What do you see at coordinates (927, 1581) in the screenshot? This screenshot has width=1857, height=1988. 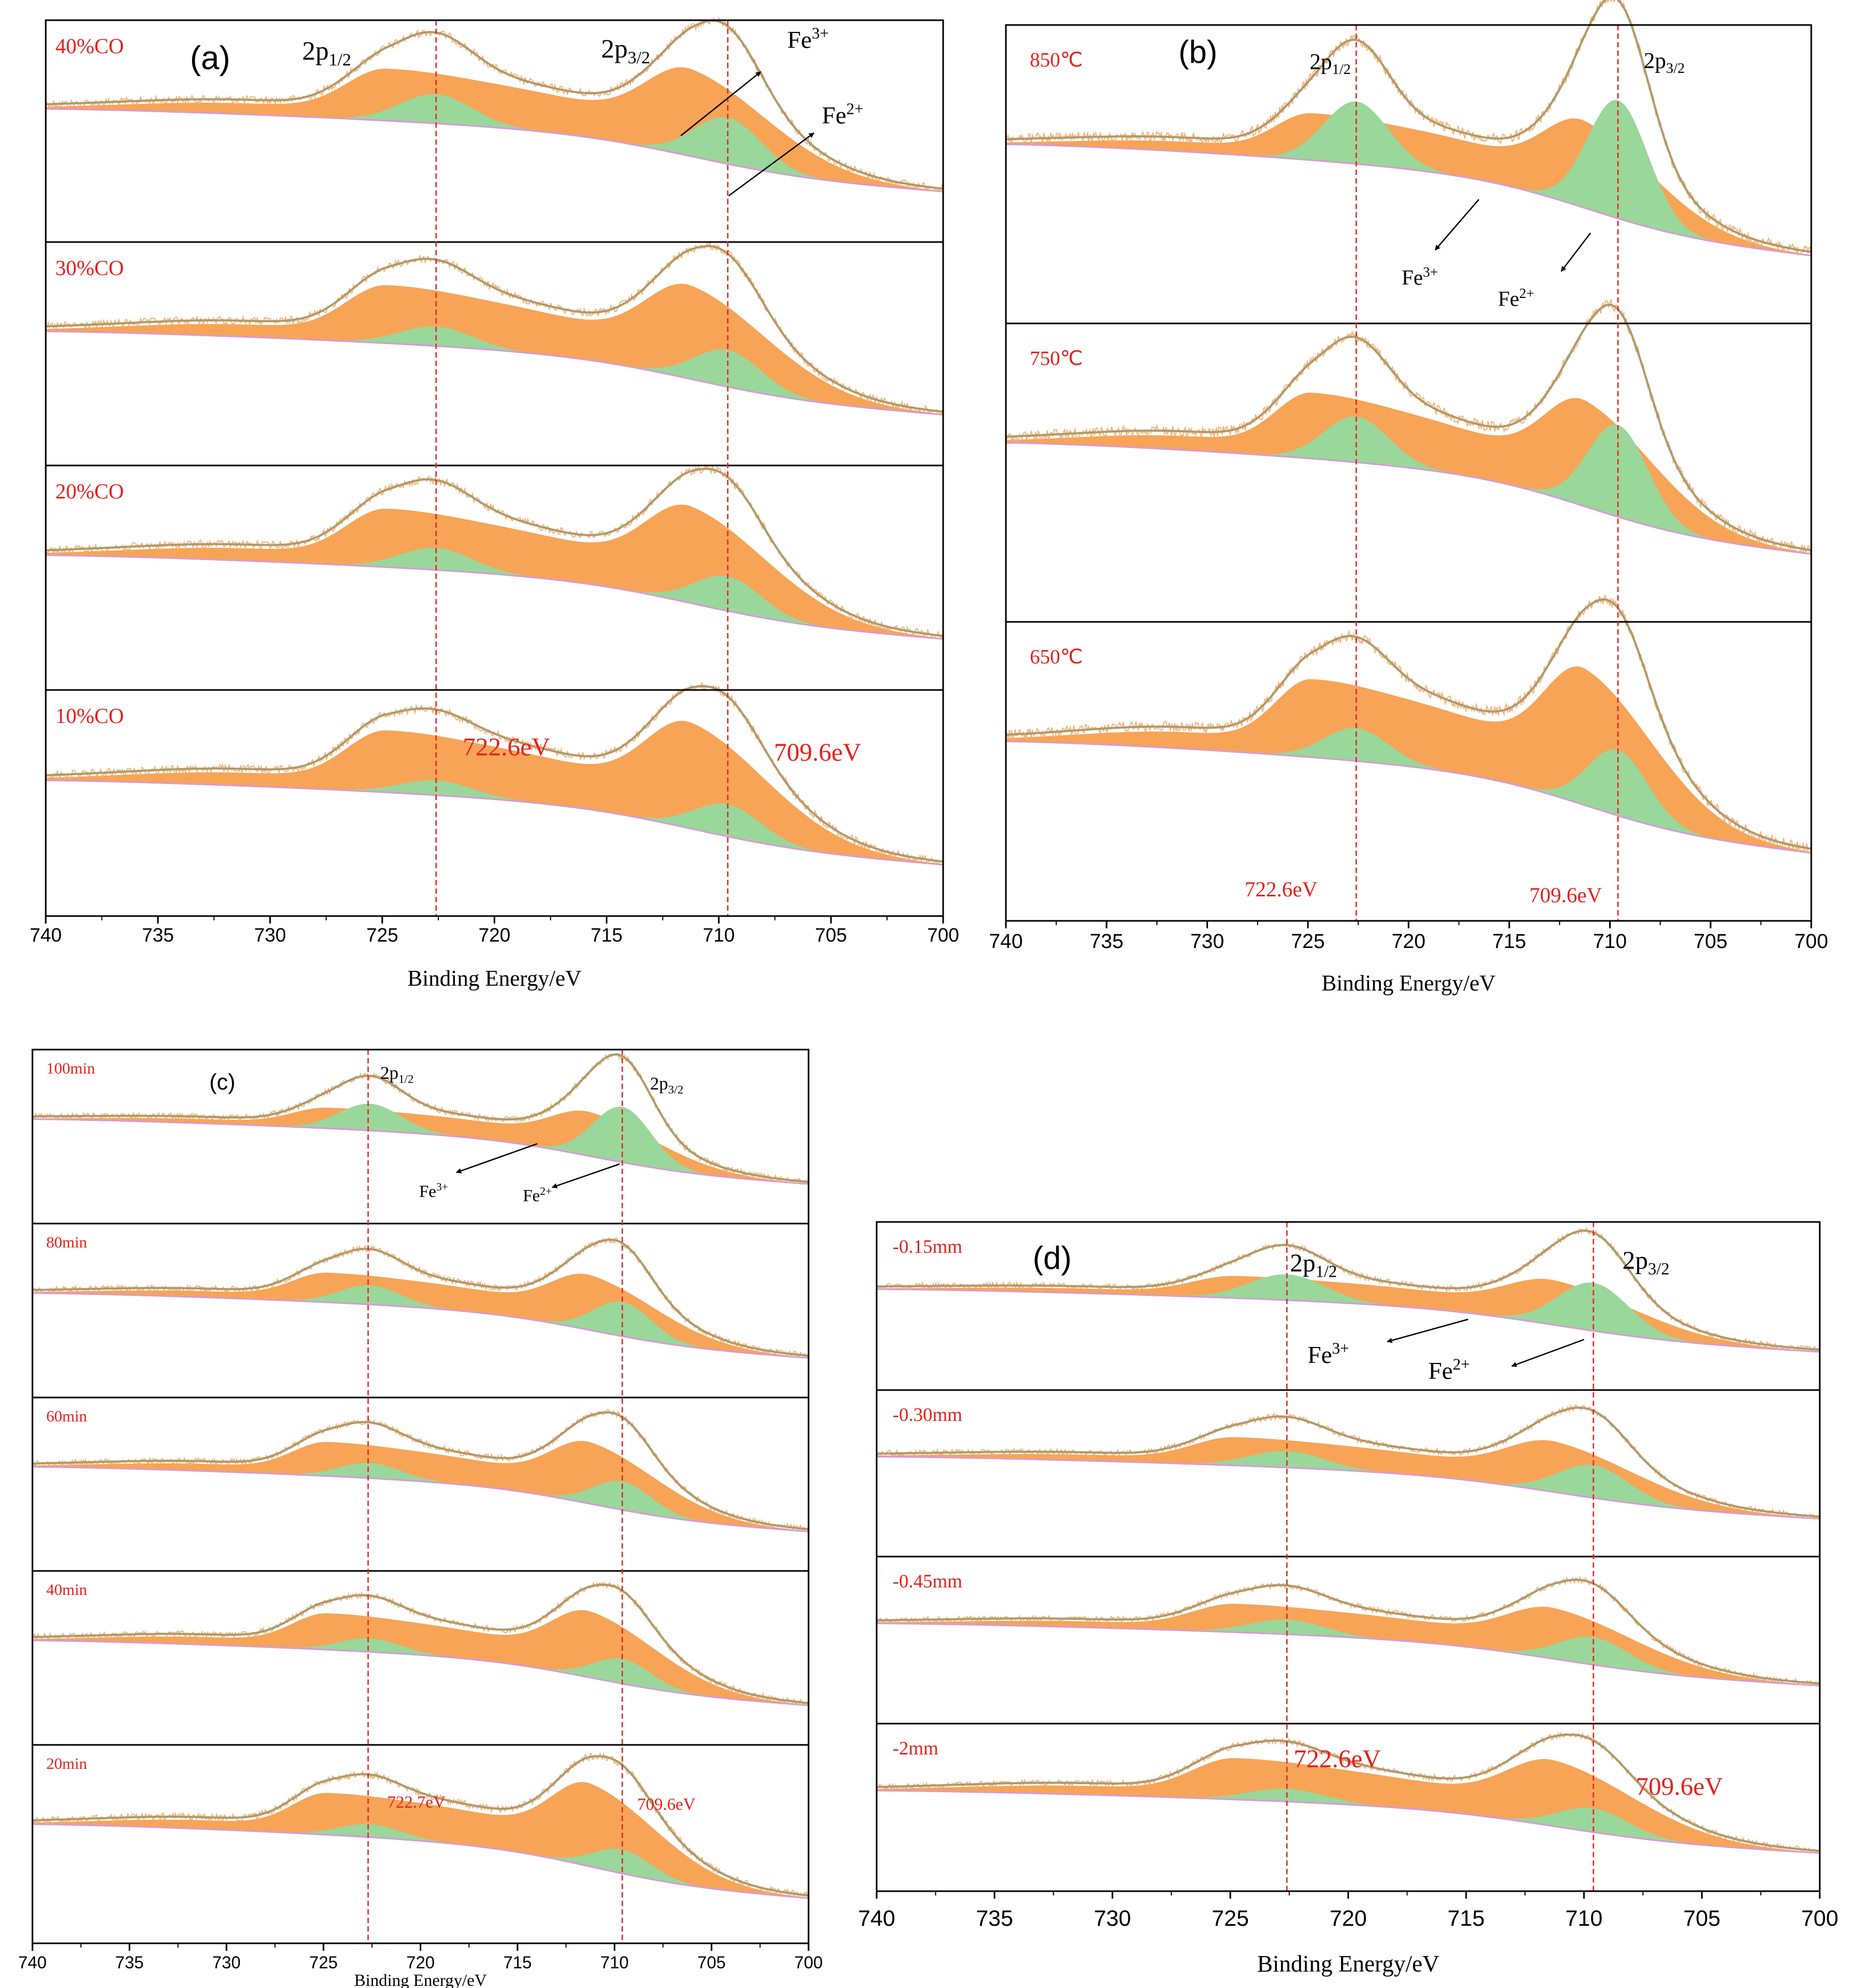 I see `series-label: -0.45mm` at bounding box center [927, 1581].